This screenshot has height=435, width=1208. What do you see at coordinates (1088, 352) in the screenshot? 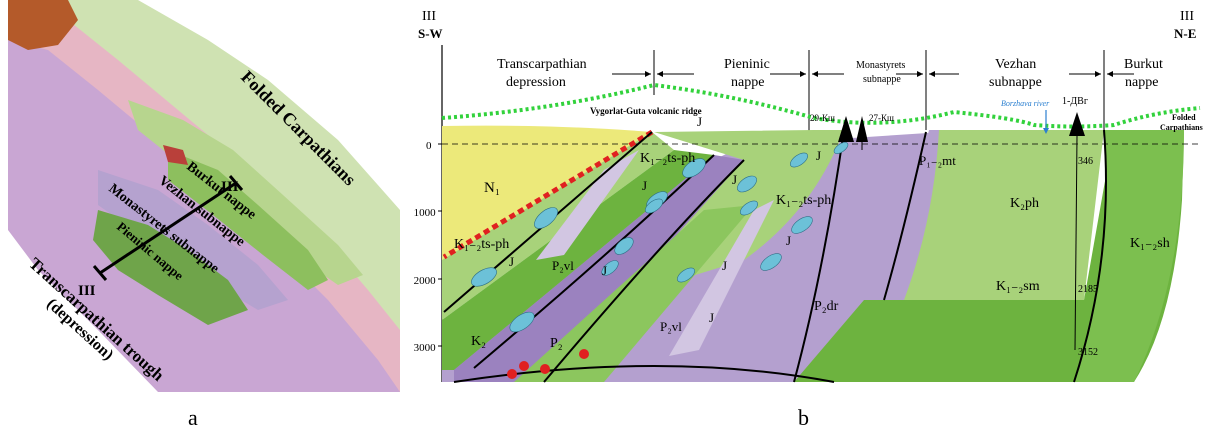
I see `well-depth-3152: 3152` at bounding box center [1088, 352].